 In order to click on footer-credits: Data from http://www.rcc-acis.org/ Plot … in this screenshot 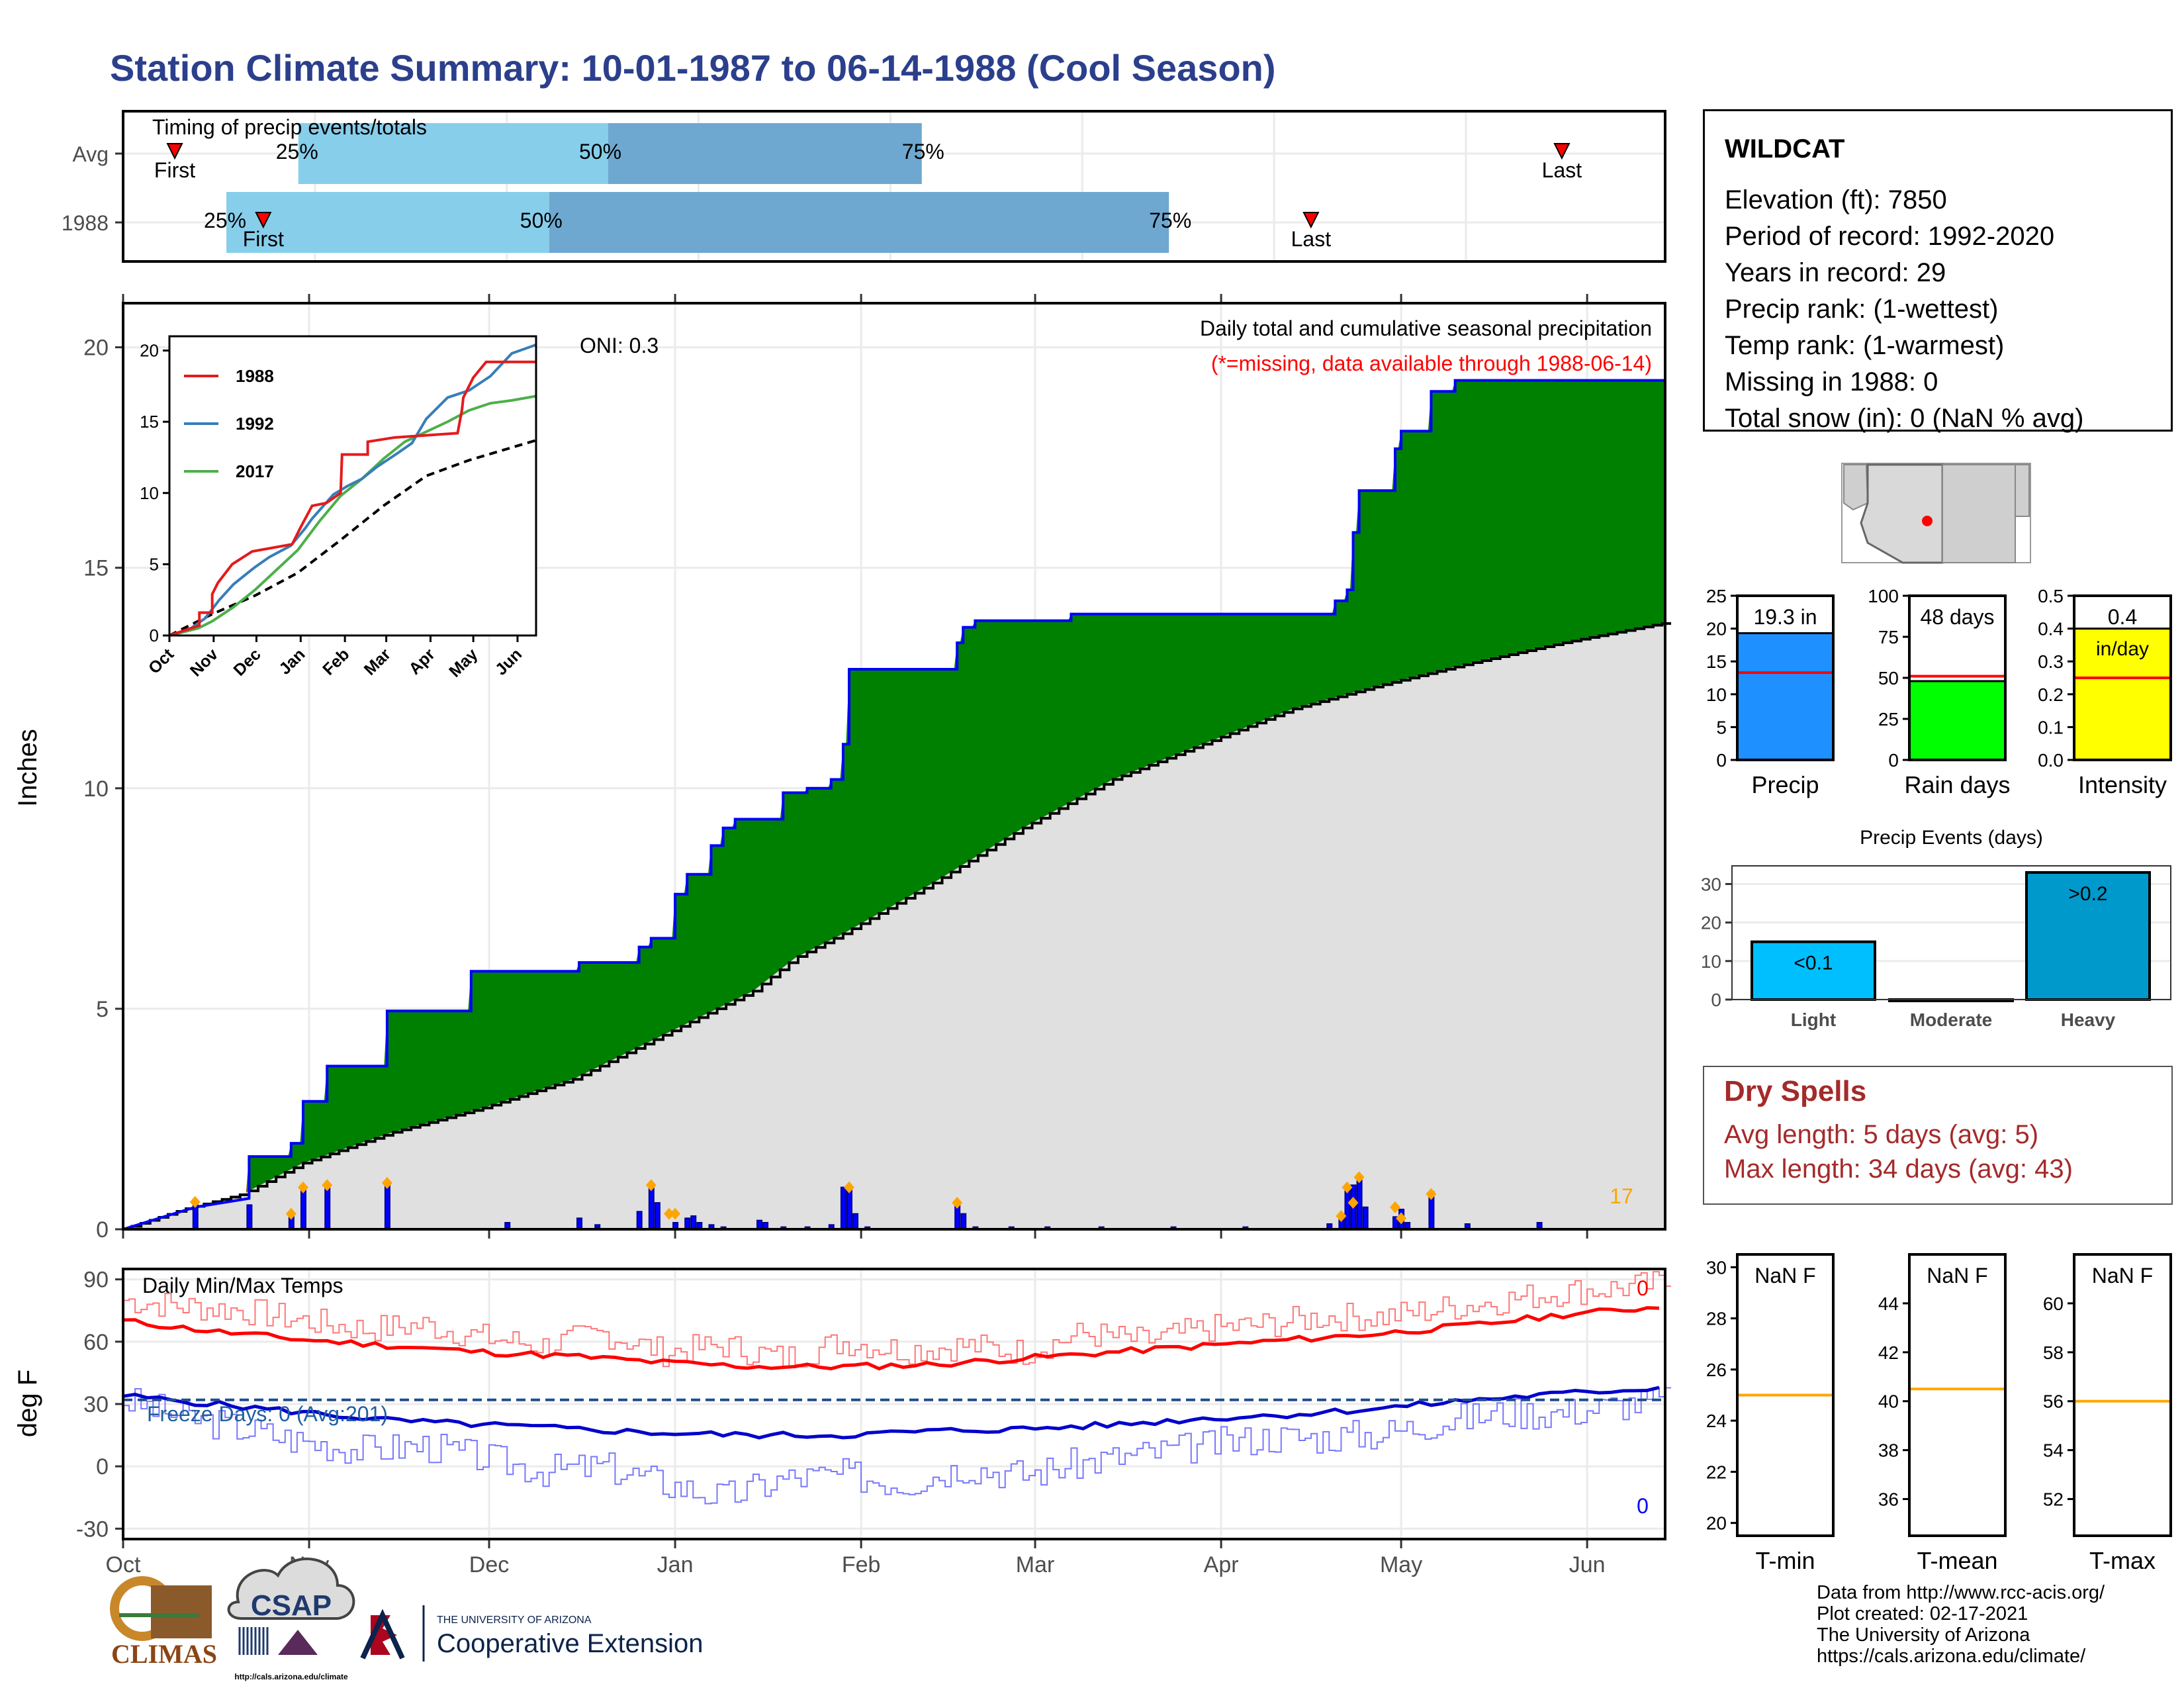, I will do `click(1961, 1624)`.